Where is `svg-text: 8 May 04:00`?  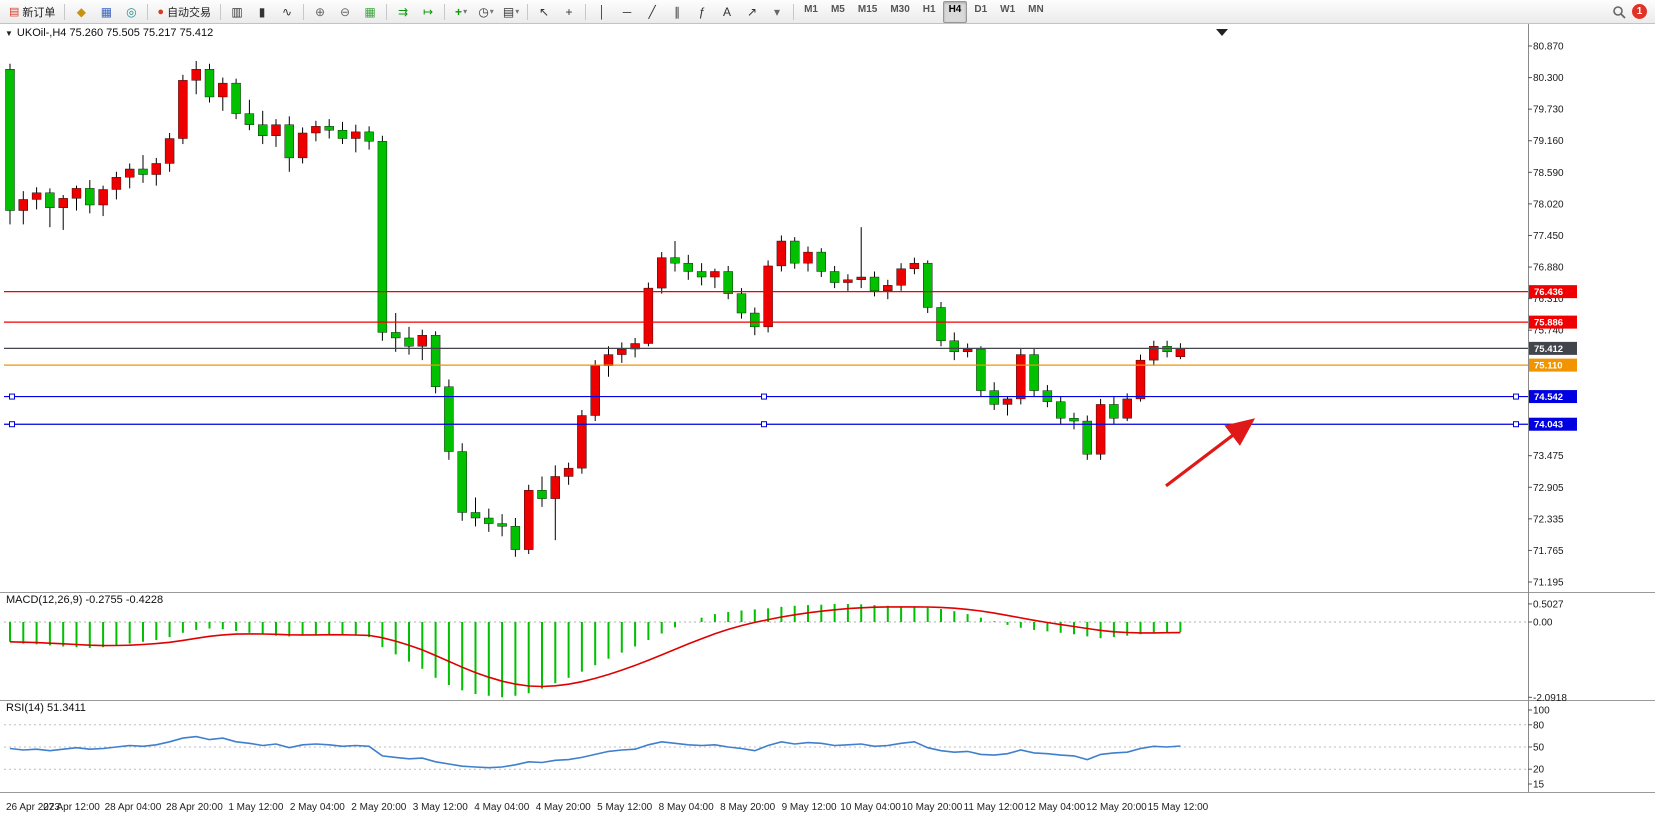
svg-text: 8 May 04:00 is located at coordinates (686, 807).